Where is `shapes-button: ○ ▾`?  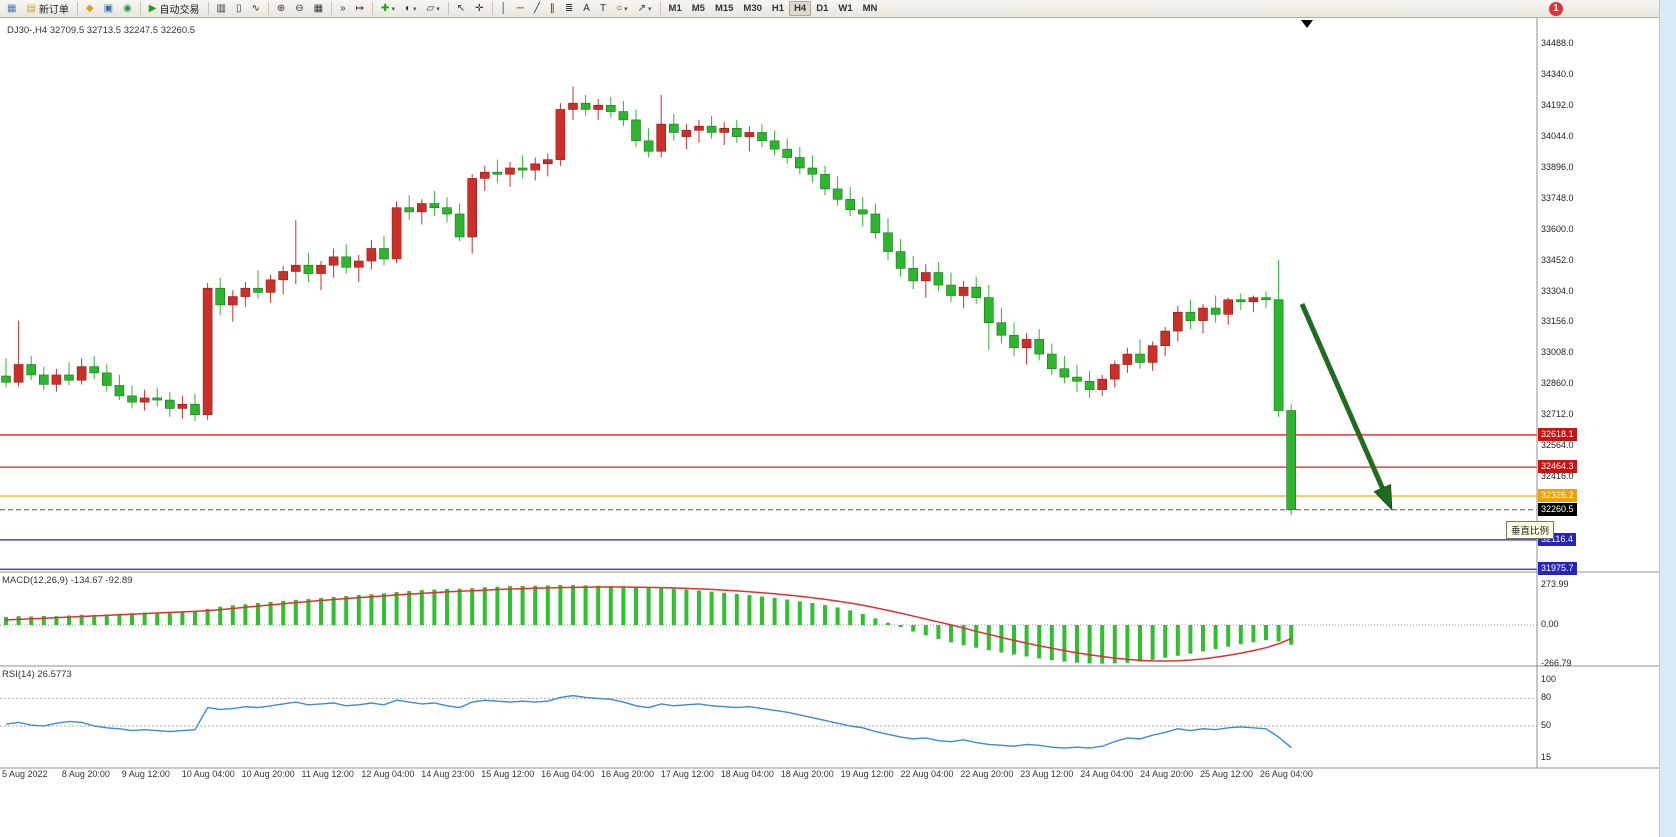
shapes-button: ○ ▾ is located at coordinates (622, 8).